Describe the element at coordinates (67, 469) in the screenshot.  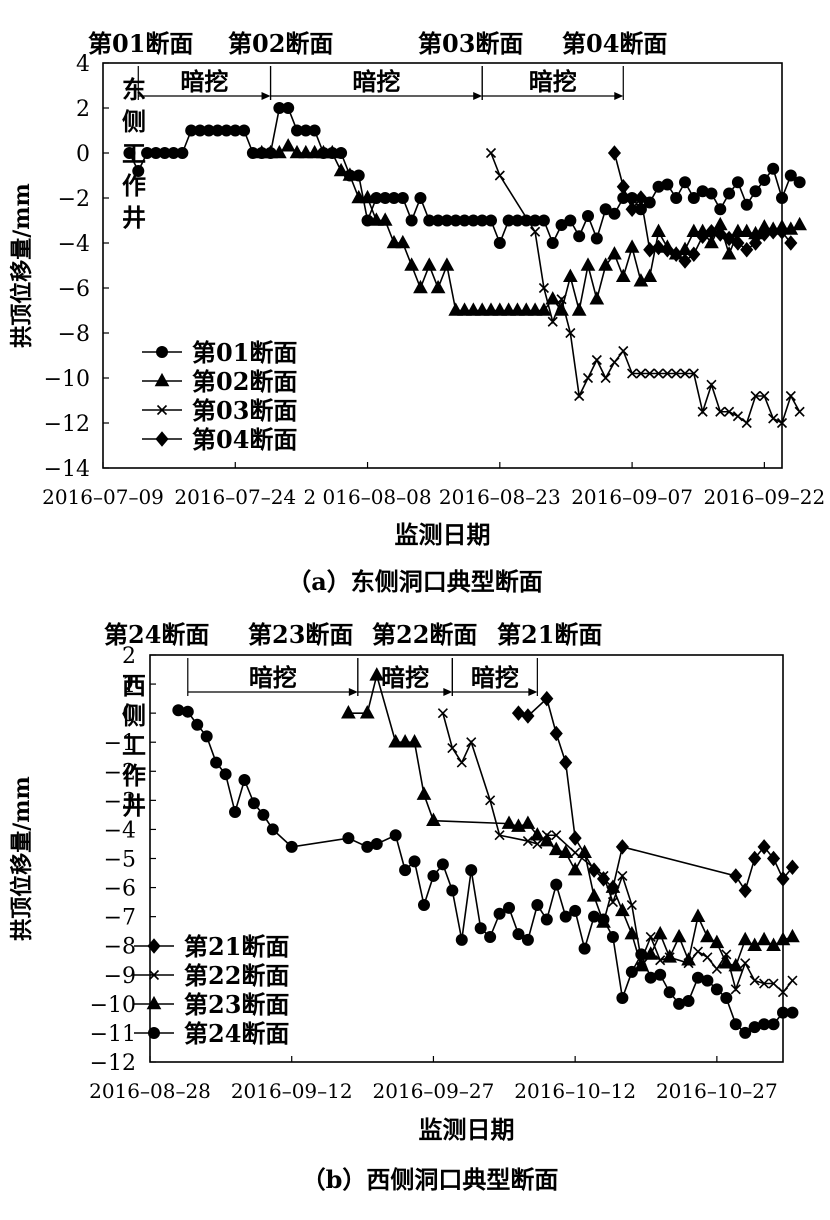
I see `y-tick-label: −14` at that location.